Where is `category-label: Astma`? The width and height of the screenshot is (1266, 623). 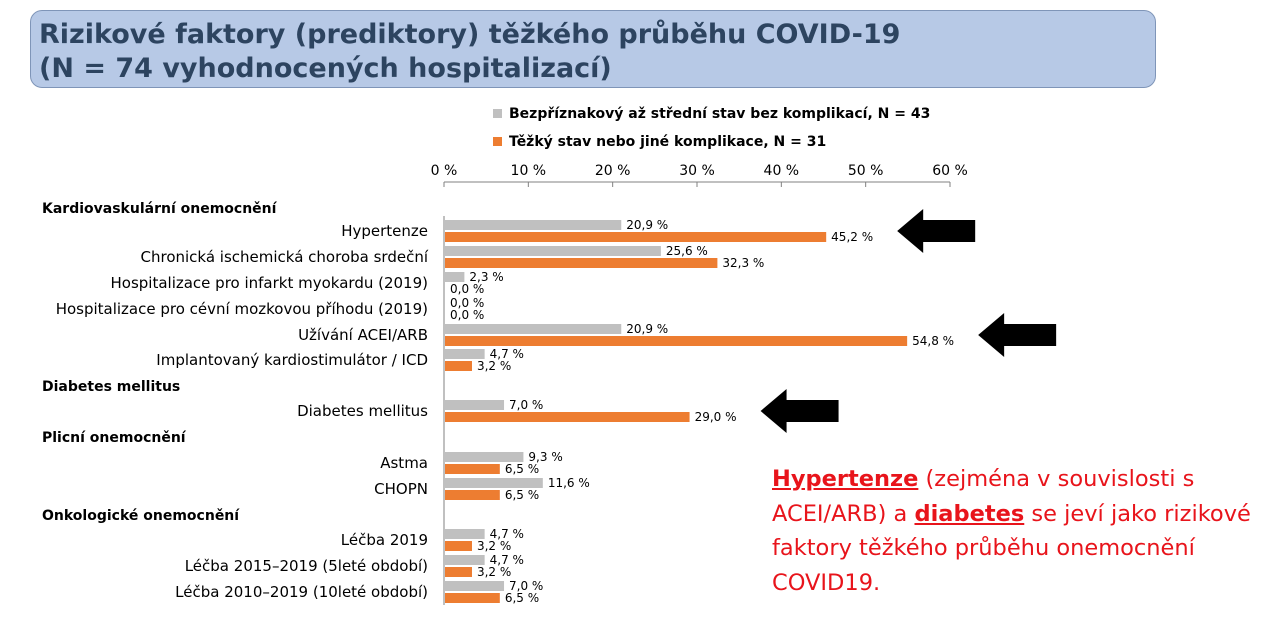 category-label: Astma is located at coordinates (404, 463).